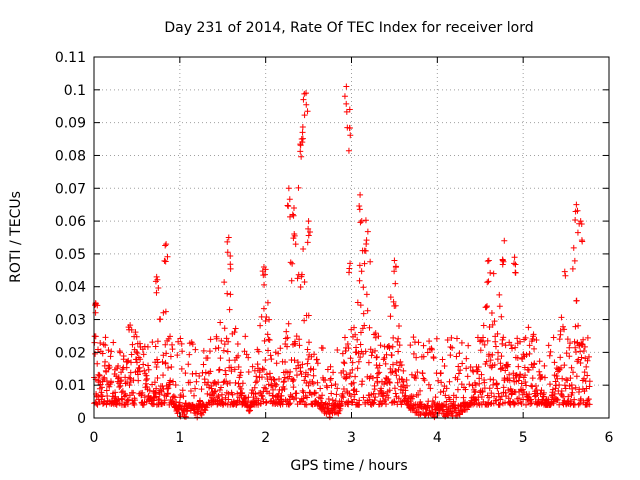  What do you see at coordinates (179, 438) in the screenshot?
I see `x-tick-label: 1` at bounding box center [179, 438].